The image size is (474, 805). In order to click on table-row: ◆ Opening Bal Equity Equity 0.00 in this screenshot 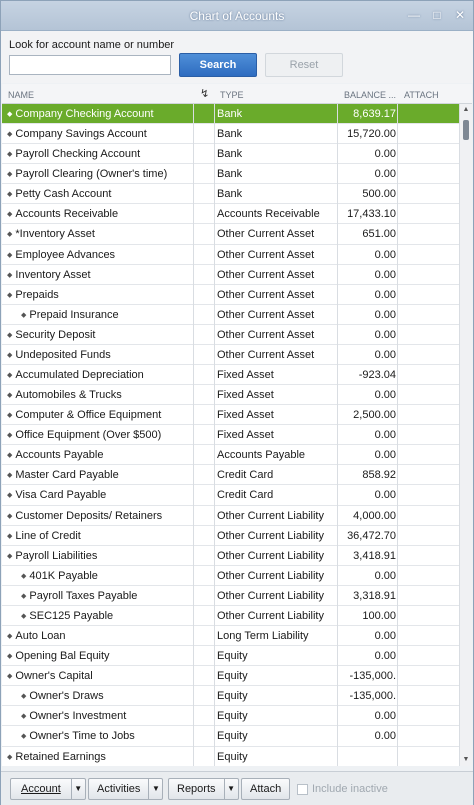, I will do `click(230, 656)`.